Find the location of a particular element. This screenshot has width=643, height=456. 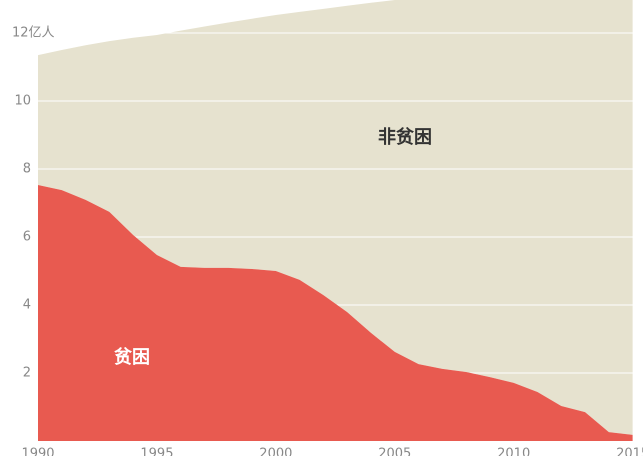

y-tick-label: 4 is located at coordinates (27, 304).